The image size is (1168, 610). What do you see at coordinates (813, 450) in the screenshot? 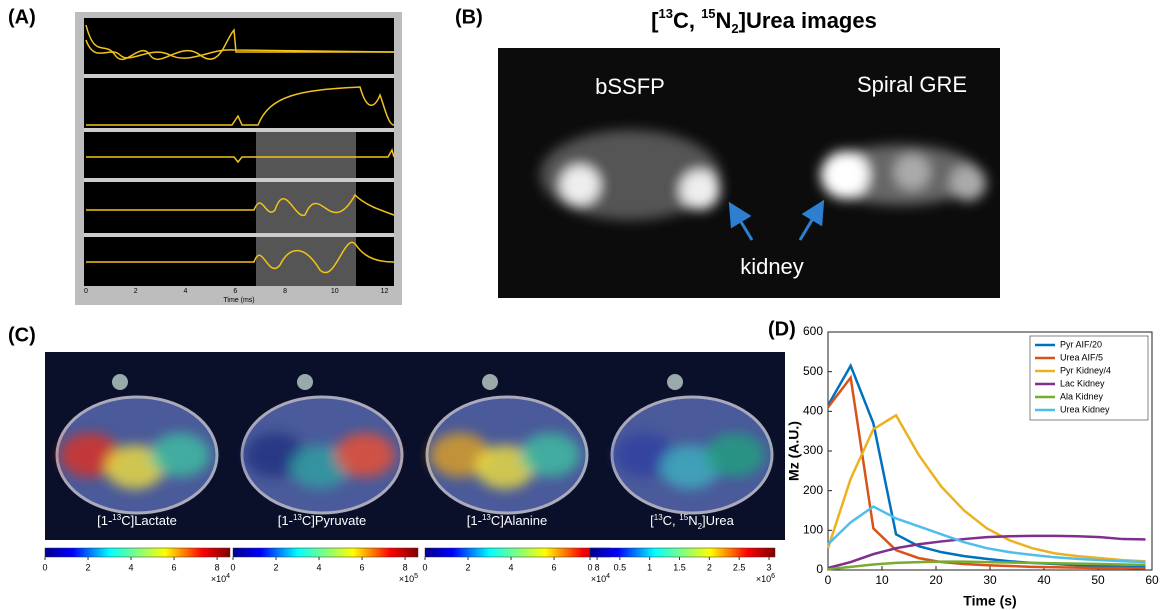
I see `y-tick-label: 300` at bounding box center [813, 450].